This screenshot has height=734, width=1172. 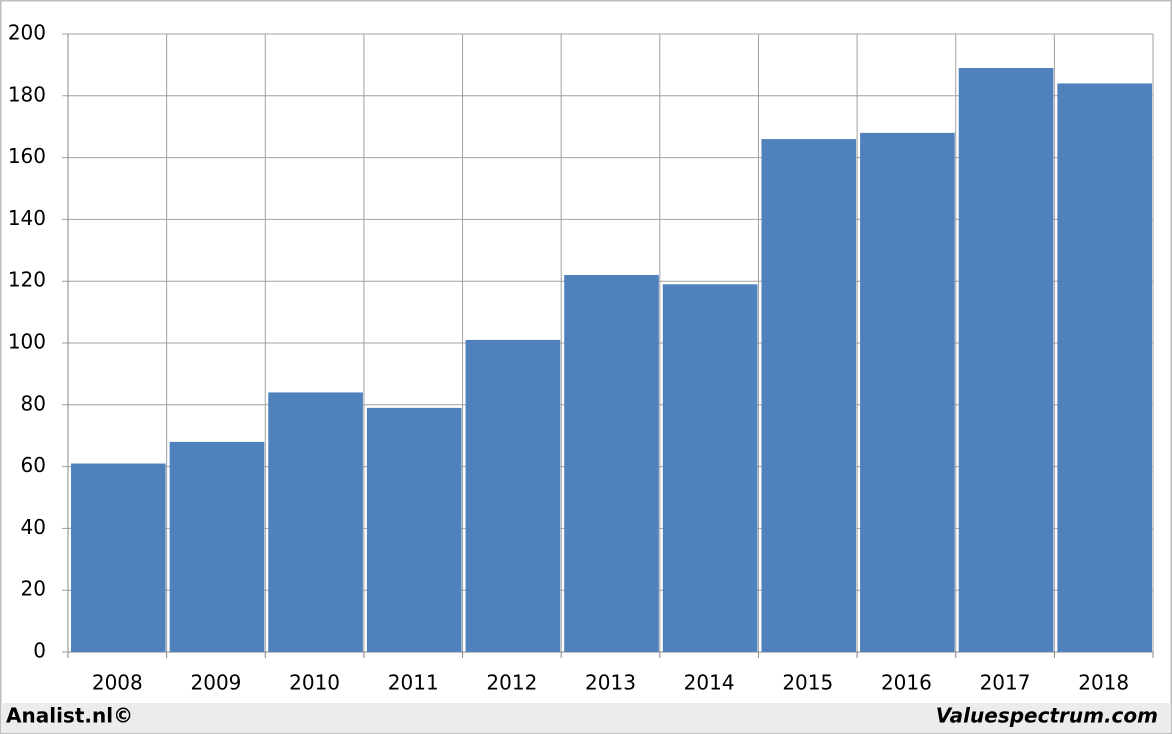 What do you see at coordinates (511, 683) in the screenshot?
I see `x-tick-label: 2012` at bounding box center [511, 683].